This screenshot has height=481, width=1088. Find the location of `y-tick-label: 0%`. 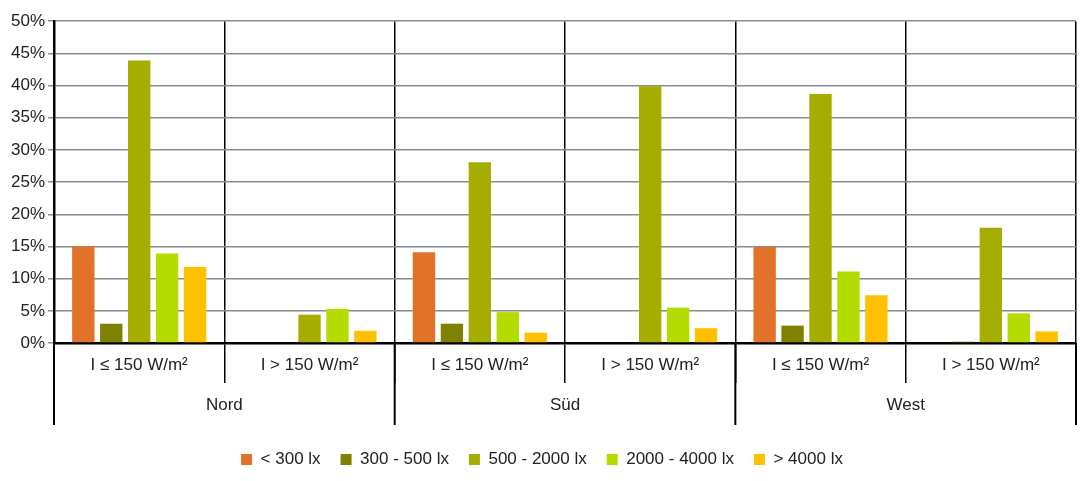

y-tick-label: 0% is located at coordinates (33, 342).